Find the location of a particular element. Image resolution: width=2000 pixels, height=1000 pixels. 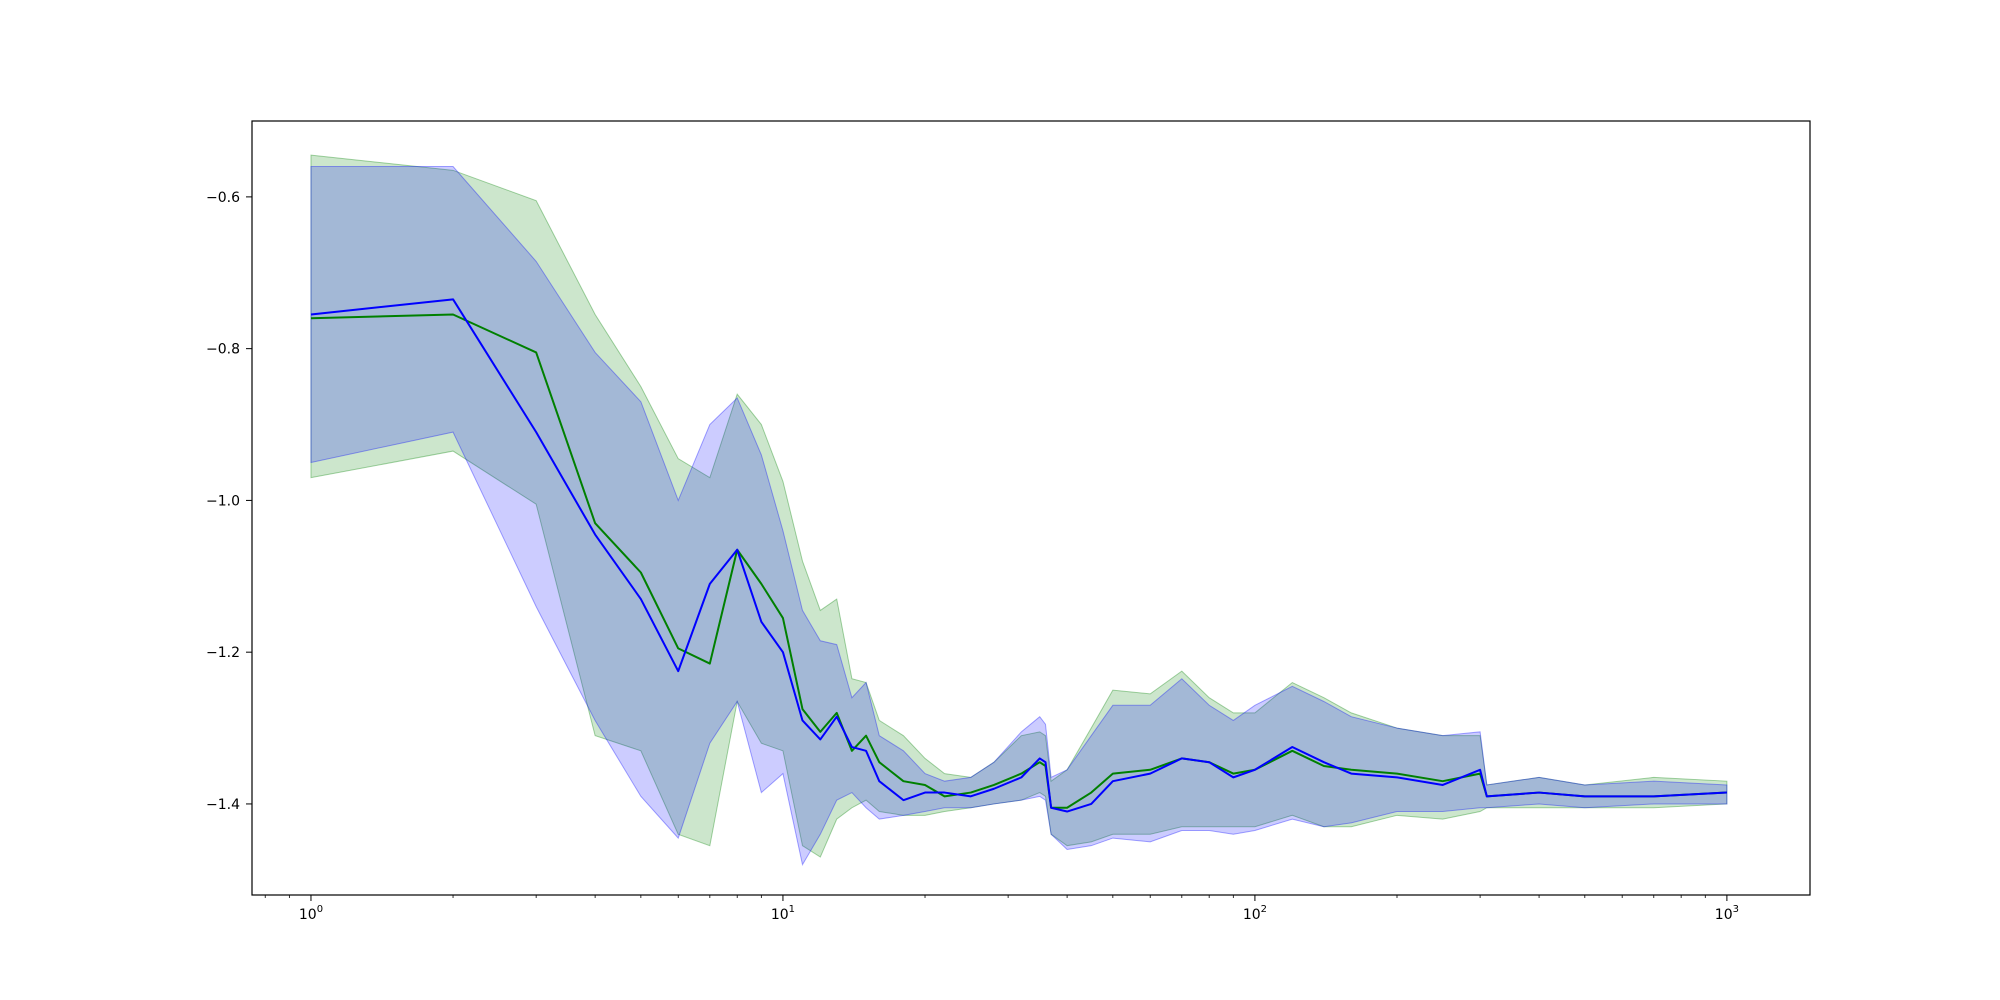

x-tick-label: 10¹ is located at coordinates (783, 913).